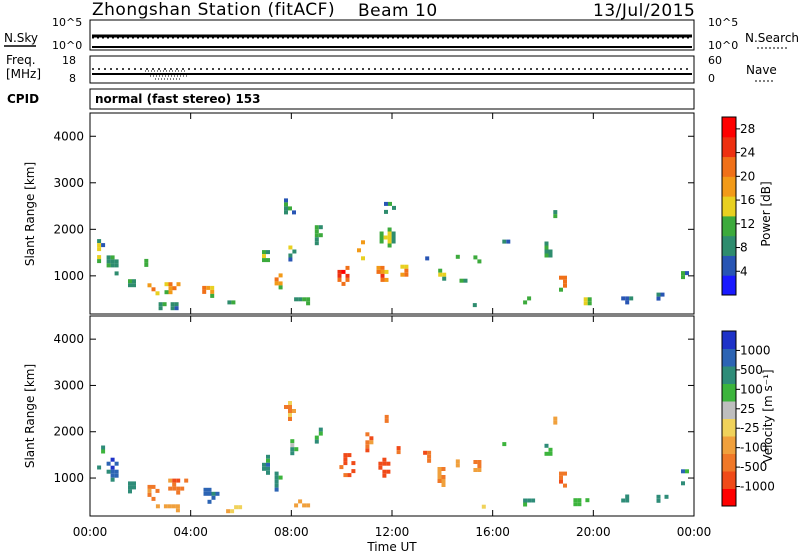 This screenshot has width=800, height=554. What do you see at coordinates (398, 11) in the screenshot?
I see `beam-label: Beam 10` at bounding box center [398, 11].